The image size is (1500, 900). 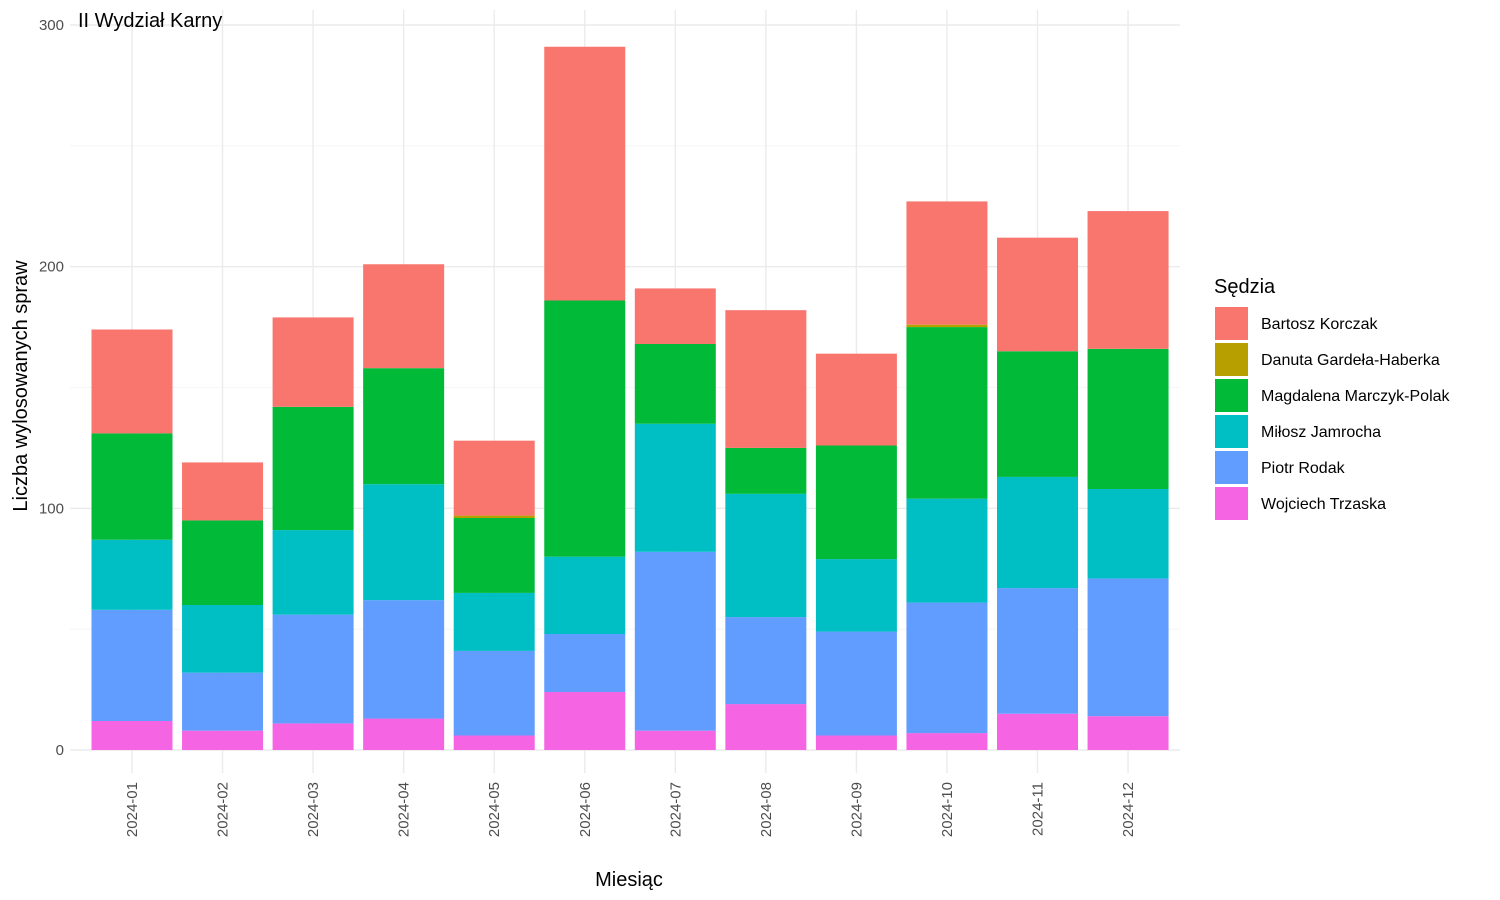 I want to click on y-tick-label: 200, so click(x=51, y=267).